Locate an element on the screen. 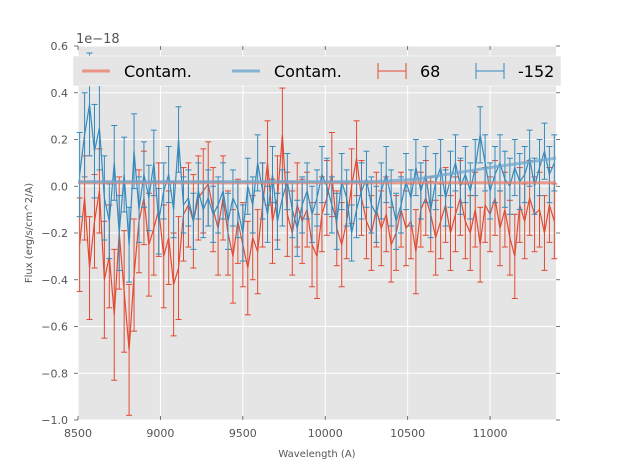  y-axis-label: Flux (erg/s/cm^2/A) is located at coordinates (29, 233).